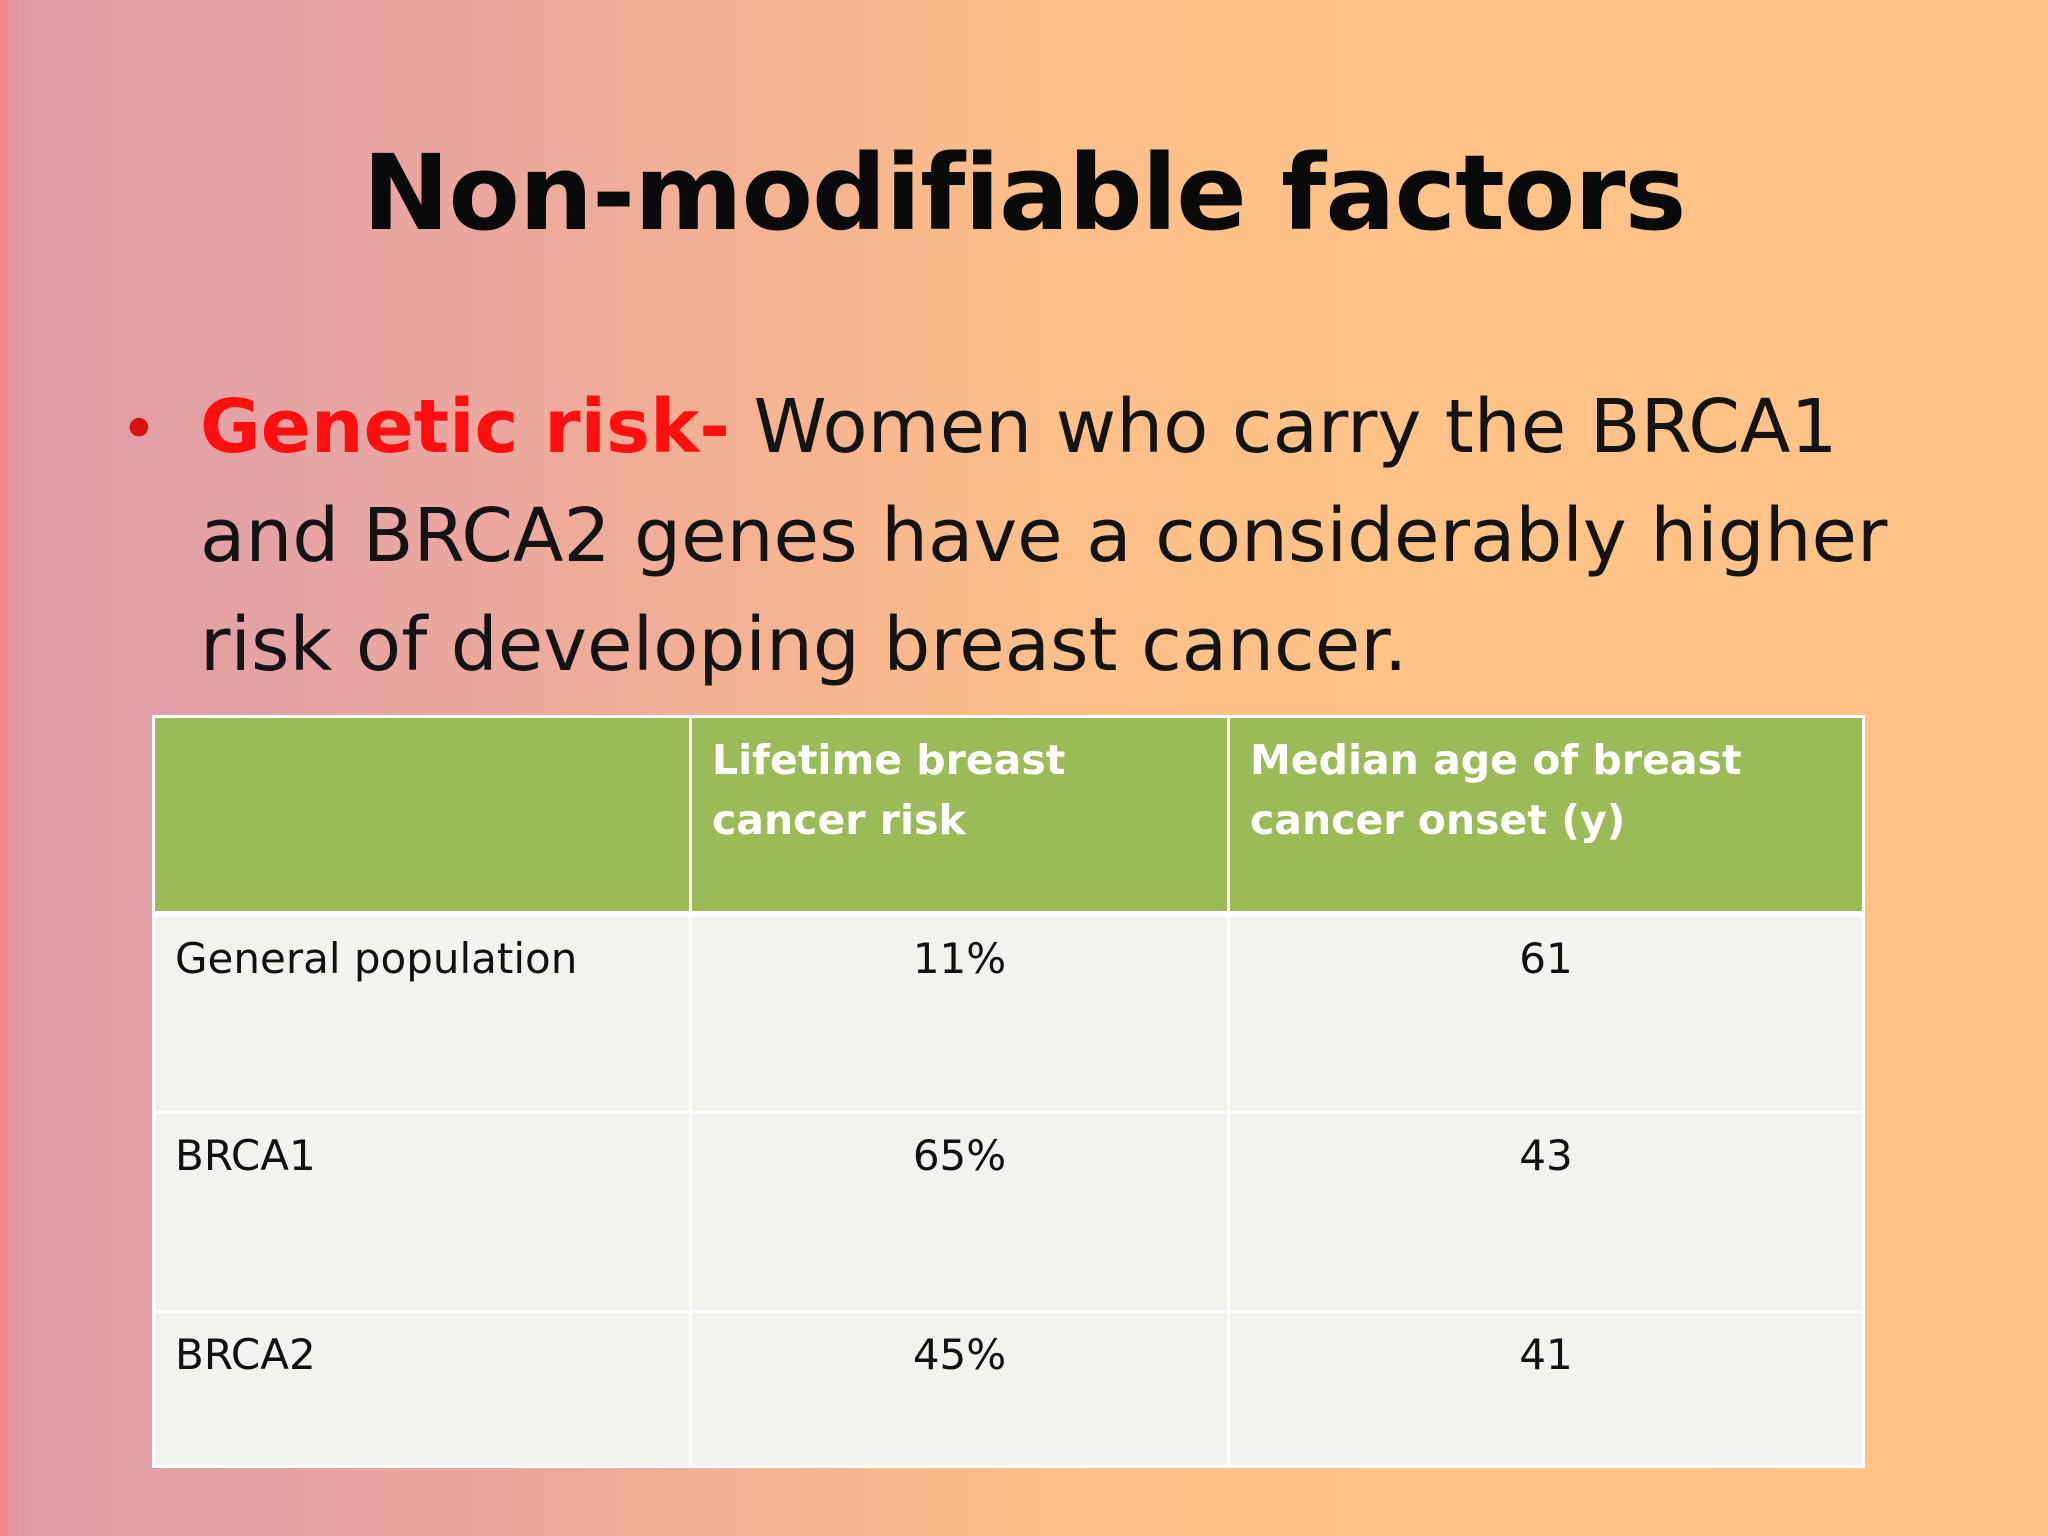  What do you see at coordinates (422, 1389) in the screenshot?
I see `row-label: BRCA2` at bounding box center [422, 1389].